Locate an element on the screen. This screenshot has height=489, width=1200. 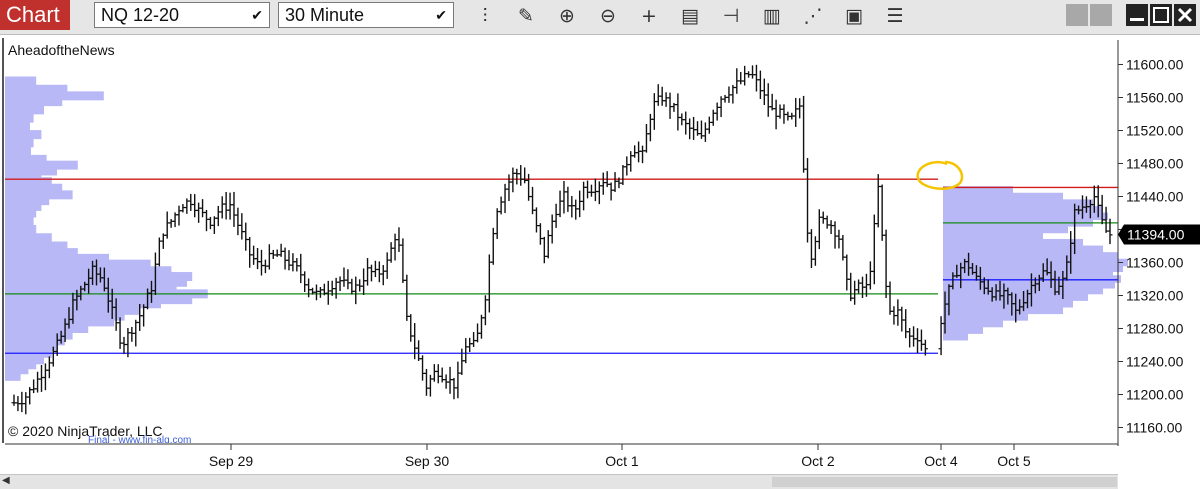
strategies-icon: ⋰ is located at coordinates (813, 16).